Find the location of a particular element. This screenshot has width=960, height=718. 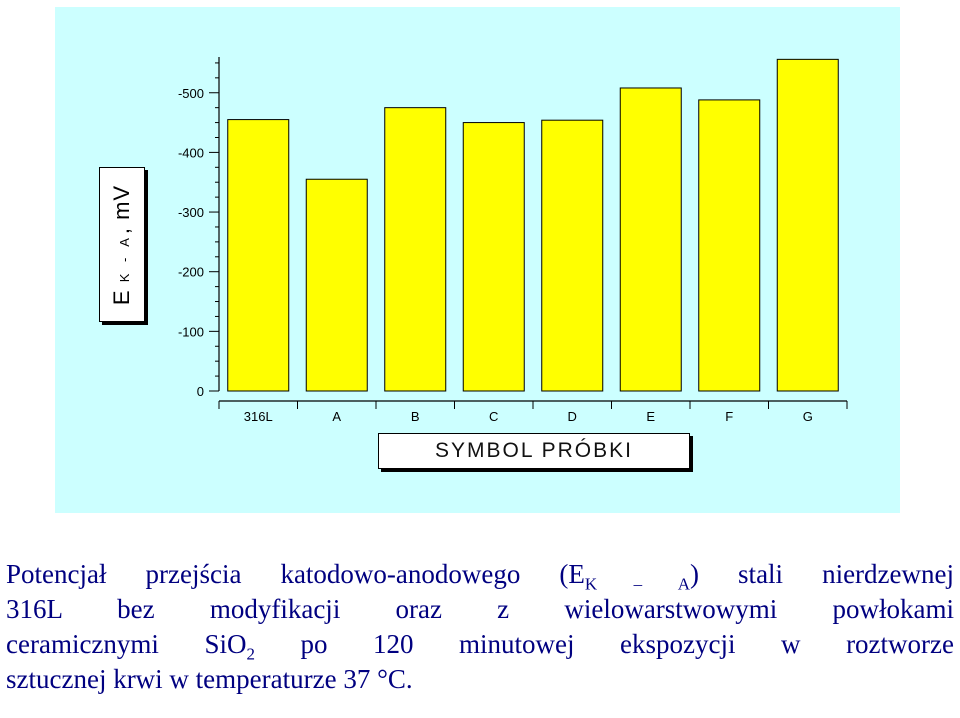

caption-line-1-post: ) stali nierdzewnej is located at coordinates (822, 574).